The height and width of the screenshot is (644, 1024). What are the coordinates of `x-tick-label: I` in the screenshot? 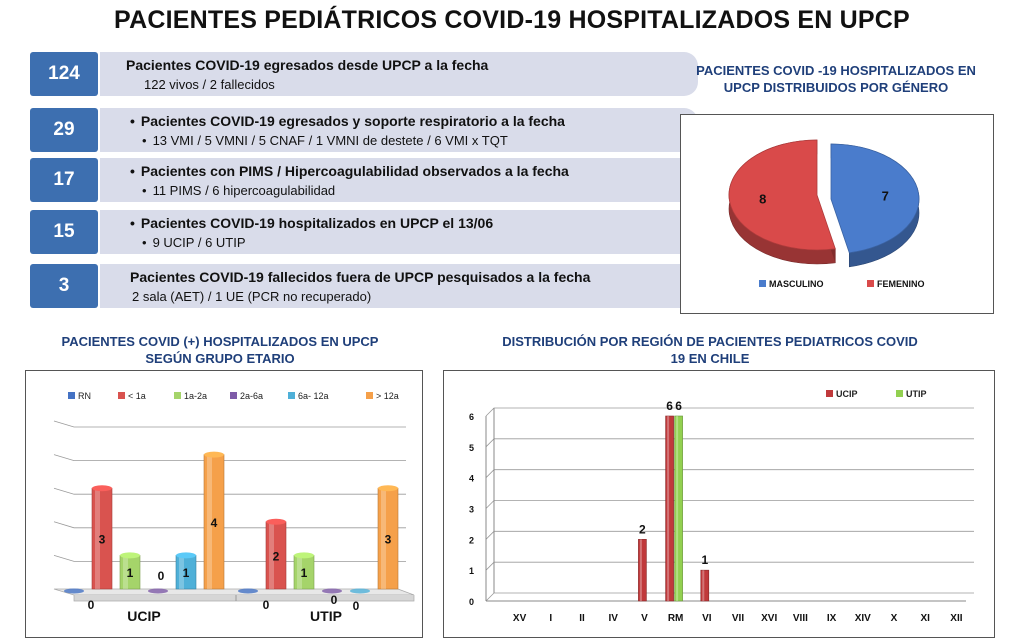 It's located at (550, 618).